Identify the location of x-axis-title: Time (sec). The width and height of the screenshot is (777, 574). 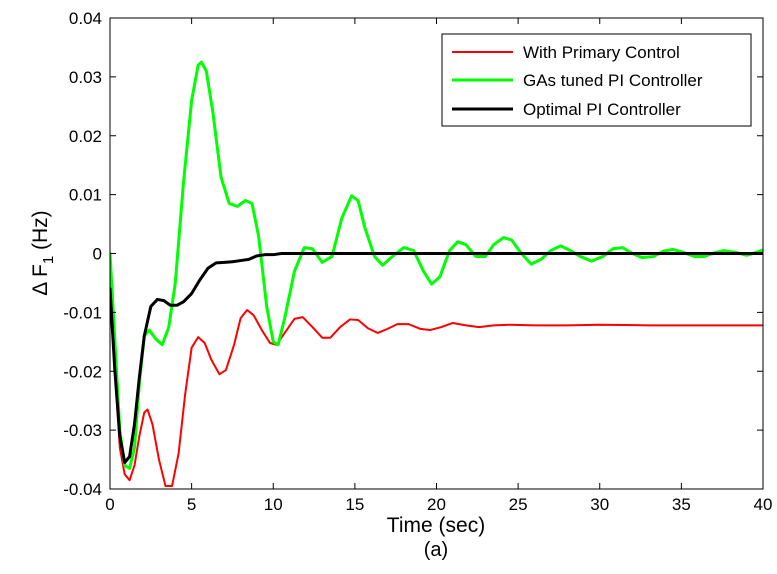
(436, 525).